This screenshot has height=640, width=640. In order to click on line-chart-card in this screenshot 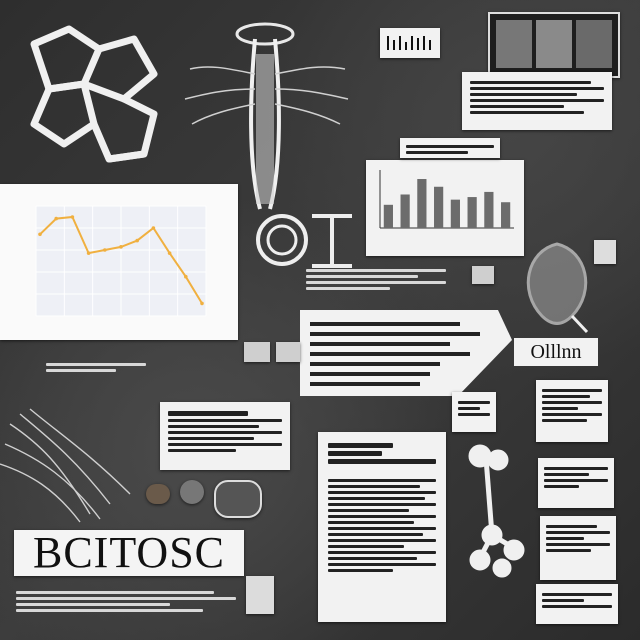, I will do `click(119, 262)`.